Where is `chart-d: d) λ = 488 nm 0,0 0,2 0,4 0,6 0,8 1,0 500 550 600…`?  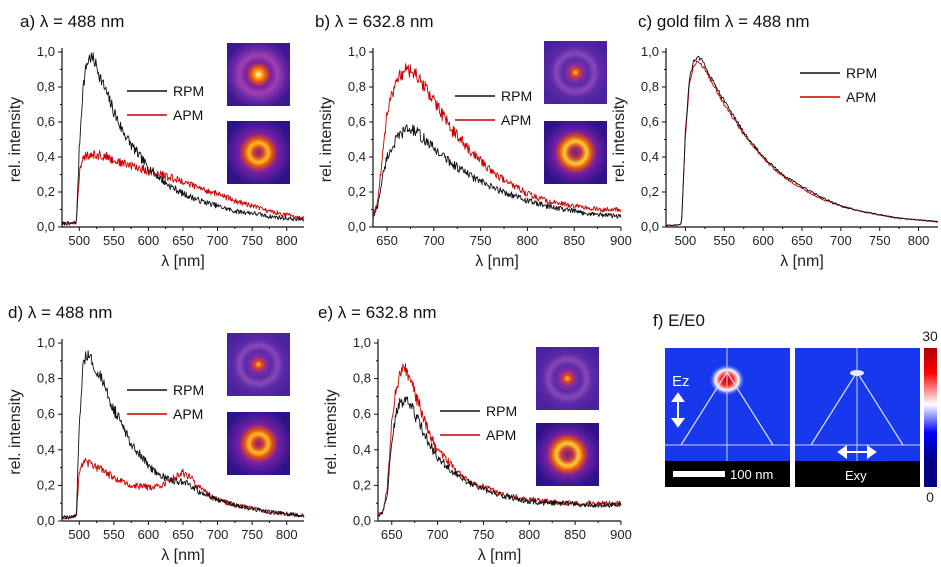
chart-d: d) λ = 488 nm 0,0 0,2 0,4 0,6 0,8 1,0 500 550 600… is located at coordinates (156, 433).